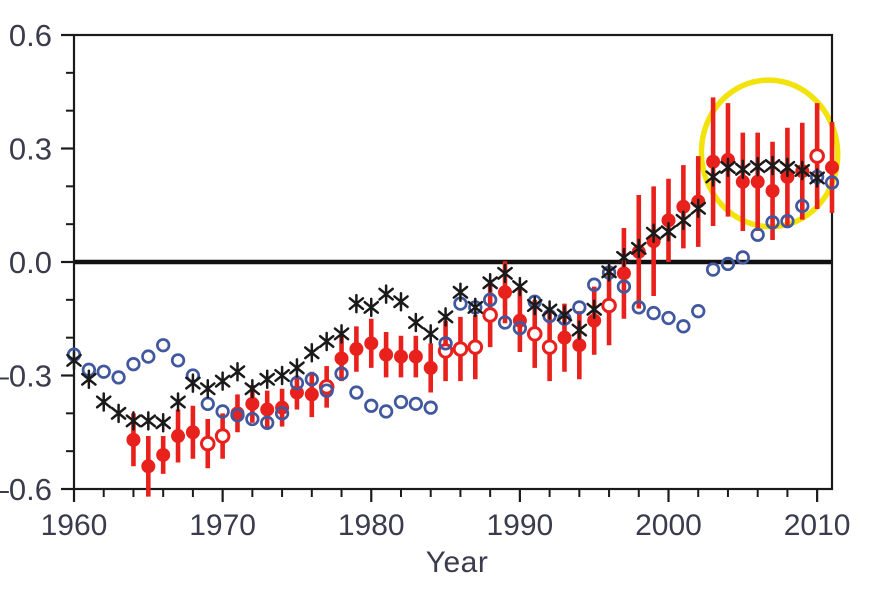  Describe the element at coordinates (457, 562) in the screenshot. I see `x-axis-title: Year` at that location.